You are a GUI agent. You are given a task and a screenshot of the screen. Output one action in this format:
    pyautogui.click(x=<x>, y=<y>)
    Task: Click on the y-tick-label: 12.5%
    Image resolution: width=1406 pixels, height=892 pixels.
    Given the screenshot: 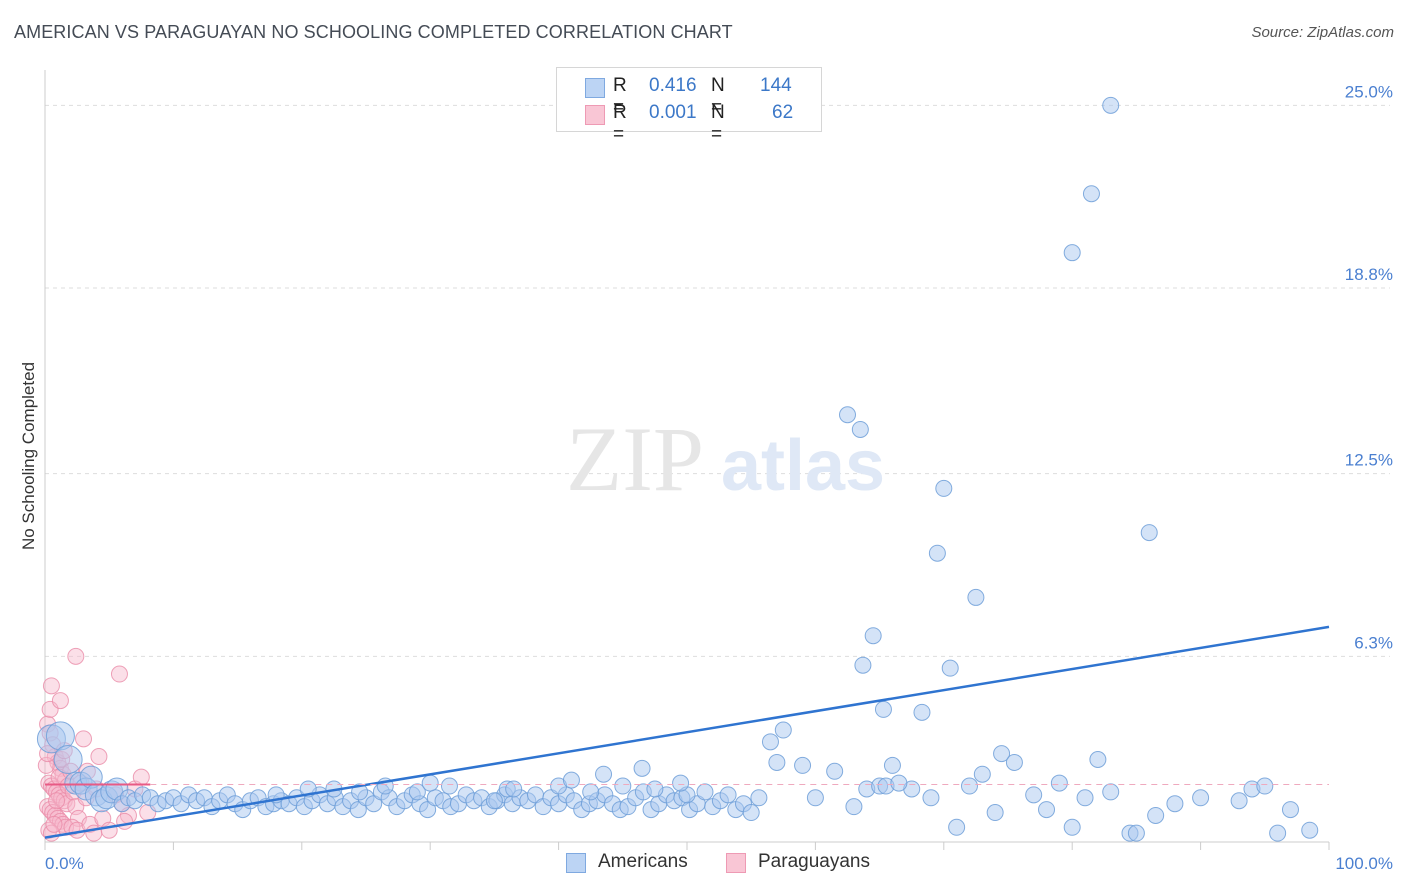 What is the action you would take?
    pyautogui.click(x=1369, y=460)
    